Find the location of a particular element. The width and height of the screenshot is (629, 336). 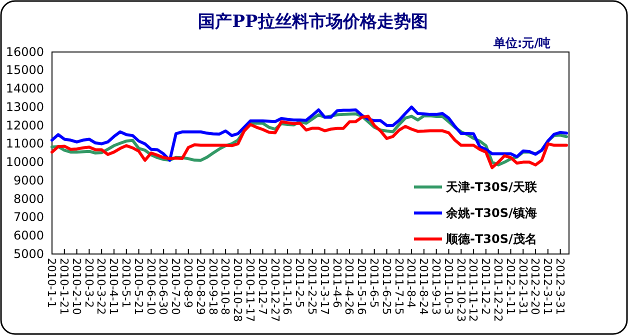

x-tick-label: 2010-8-9 is located at coordinates (188, 283).